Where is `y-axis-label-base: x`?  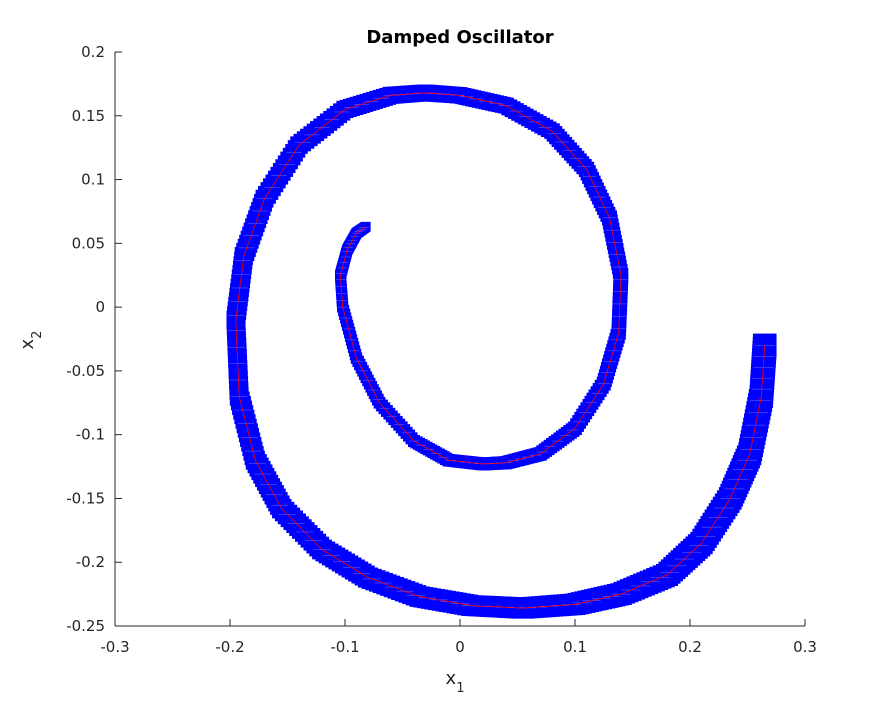 y-axis-label-base: x is located at coordinates (27, 343).